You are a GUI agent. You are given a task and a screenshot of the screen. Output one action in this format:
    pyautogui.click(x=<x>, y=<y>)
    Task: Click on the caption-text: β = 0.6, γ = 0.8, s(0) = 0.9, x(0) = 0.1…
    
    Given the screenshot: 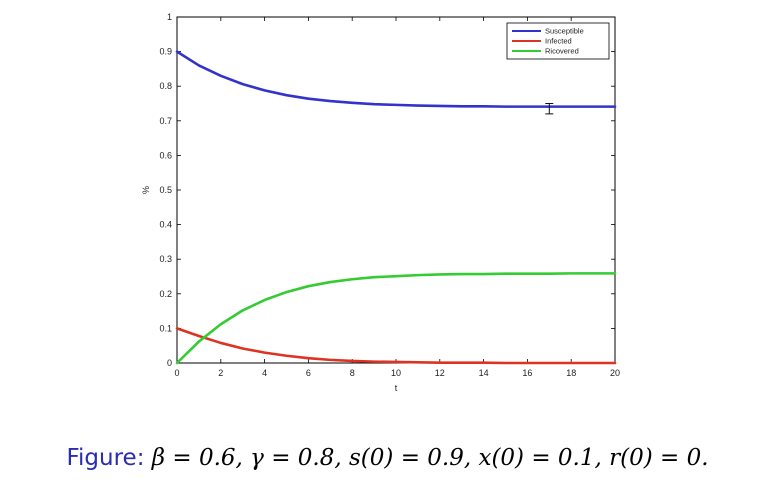 What is the action you would take?
    pyautogui.click(x=430, y=458)
    